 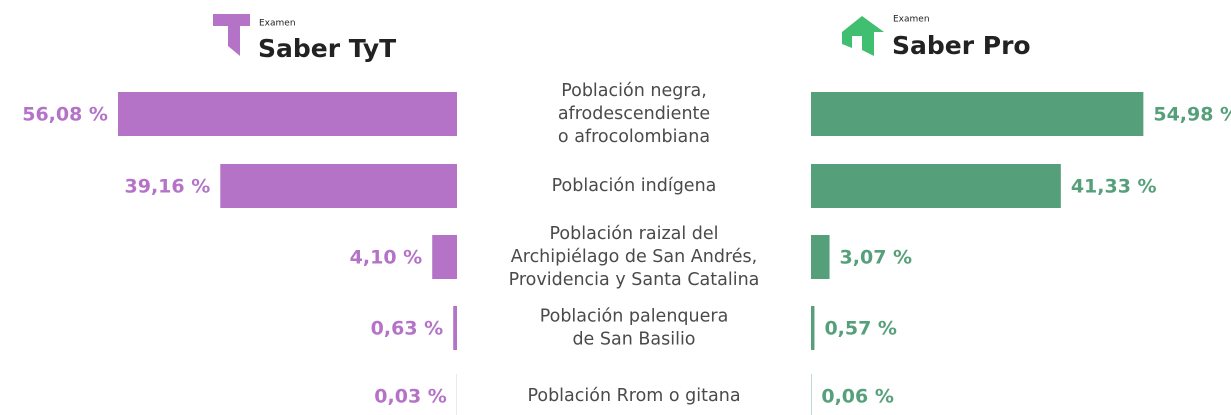 I want to click on value-label: 0,63 %, so click(x=407, y=329).